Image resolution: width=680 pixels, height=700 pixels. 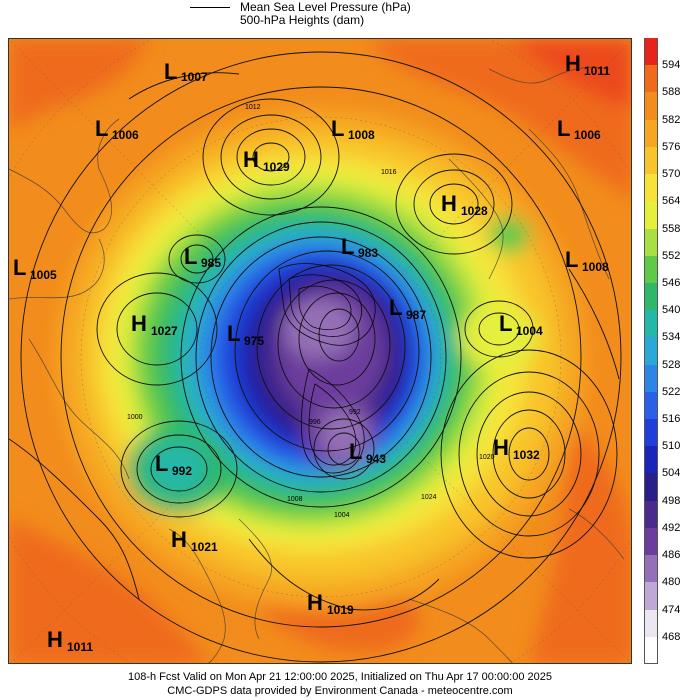 I want to click on pressure-system: H 1032, so click(x=516, y=448).